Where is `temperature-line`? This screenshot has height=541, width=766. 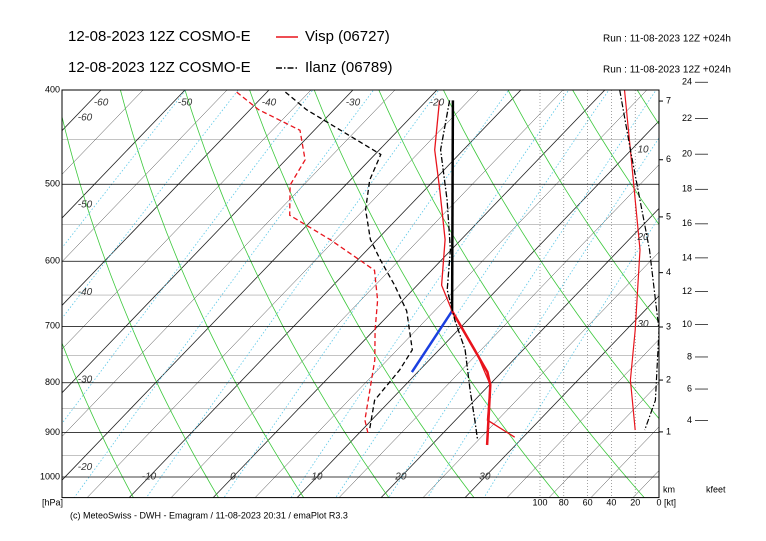
temperature-line is located at coordinates (475, 269).